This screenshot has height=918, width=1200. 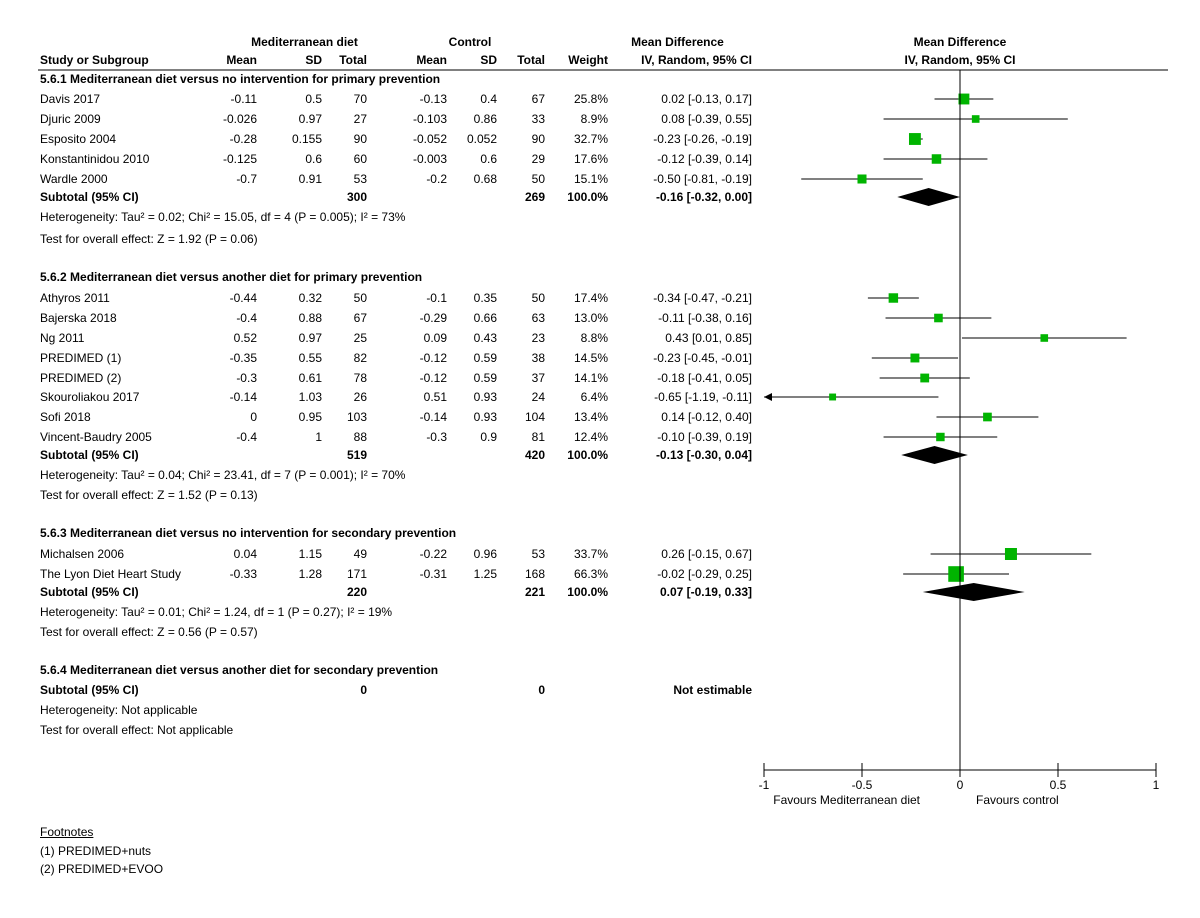 What do you see at coordinates (488, 60) in the screenshot?
I see `sd2-column-header: SD` at bounding box center [488, 60].